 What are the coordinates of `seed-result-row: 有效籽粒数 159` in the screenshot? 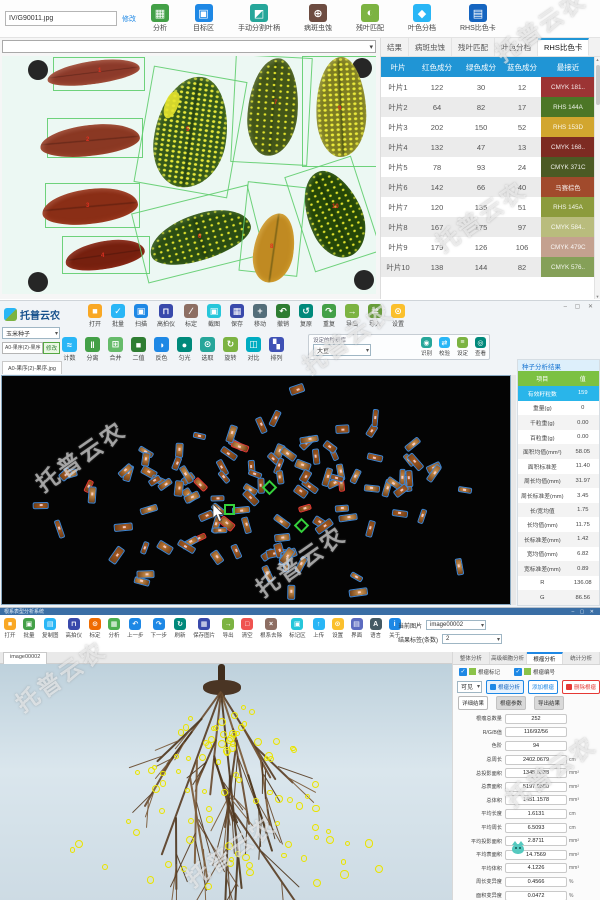 It's located at (558, 393).